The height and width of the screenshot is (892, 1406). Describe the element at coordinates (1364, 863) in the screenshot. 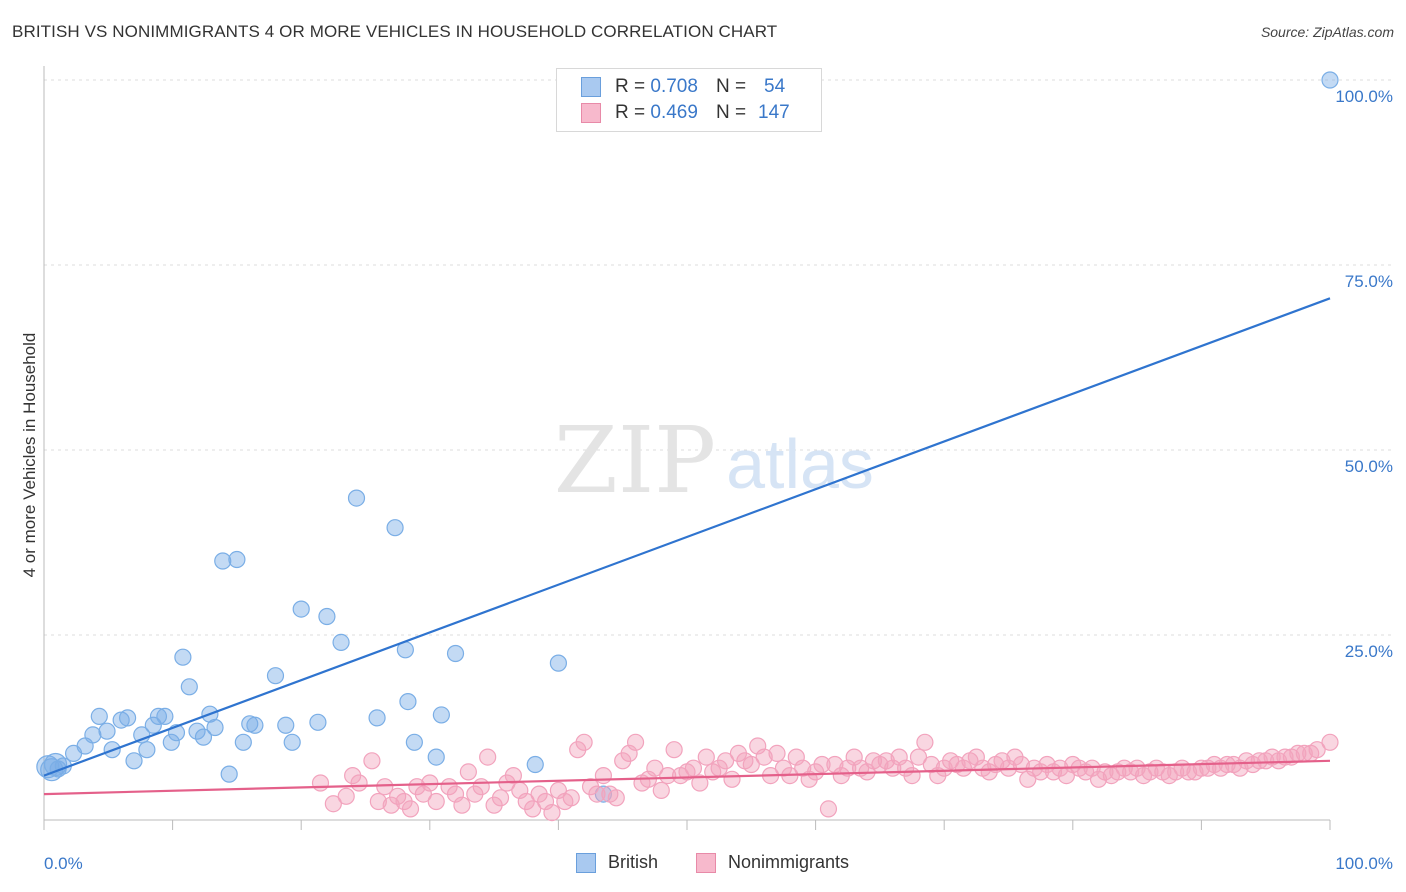

I see `x-tick-label: 100.0%` at that location.